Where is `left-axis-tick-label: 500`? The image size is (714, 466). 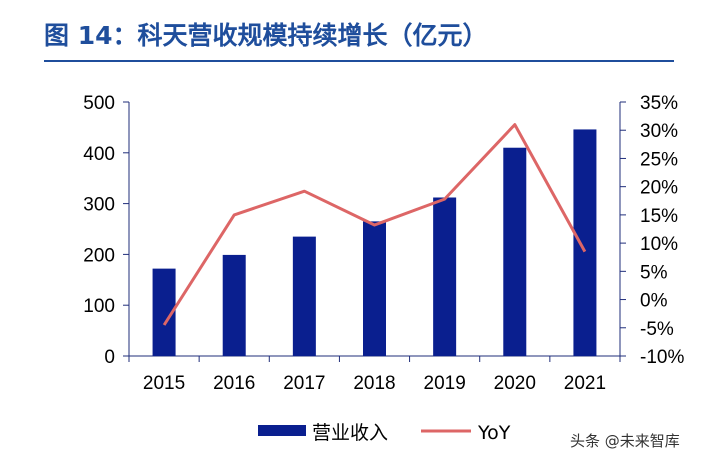 left-axis-tick-label: 500 is located at coordinates (99, 103).